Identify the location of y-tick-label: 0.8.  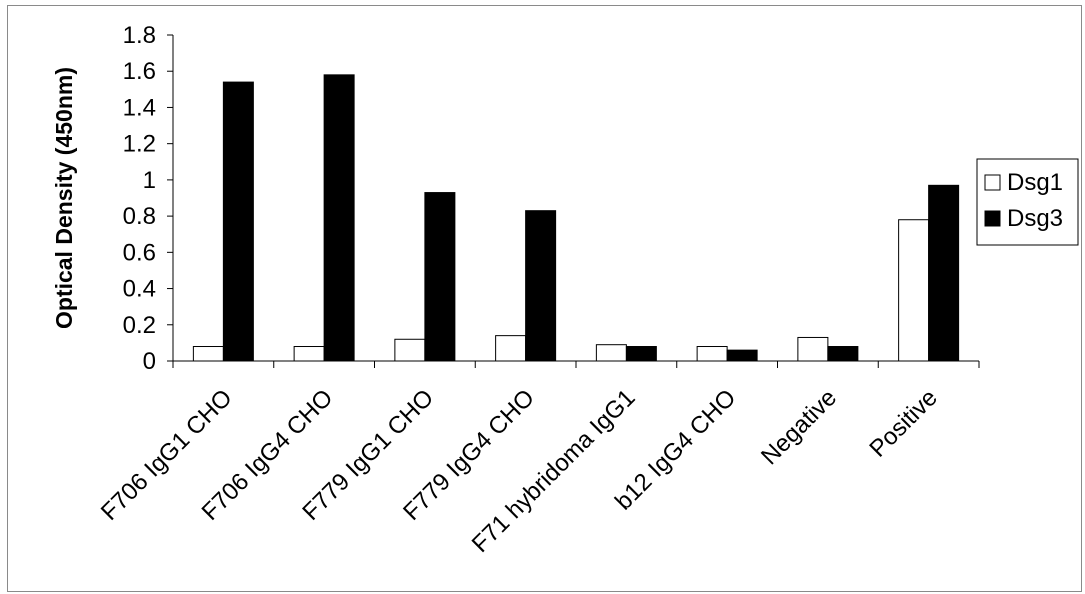
(139, 216).